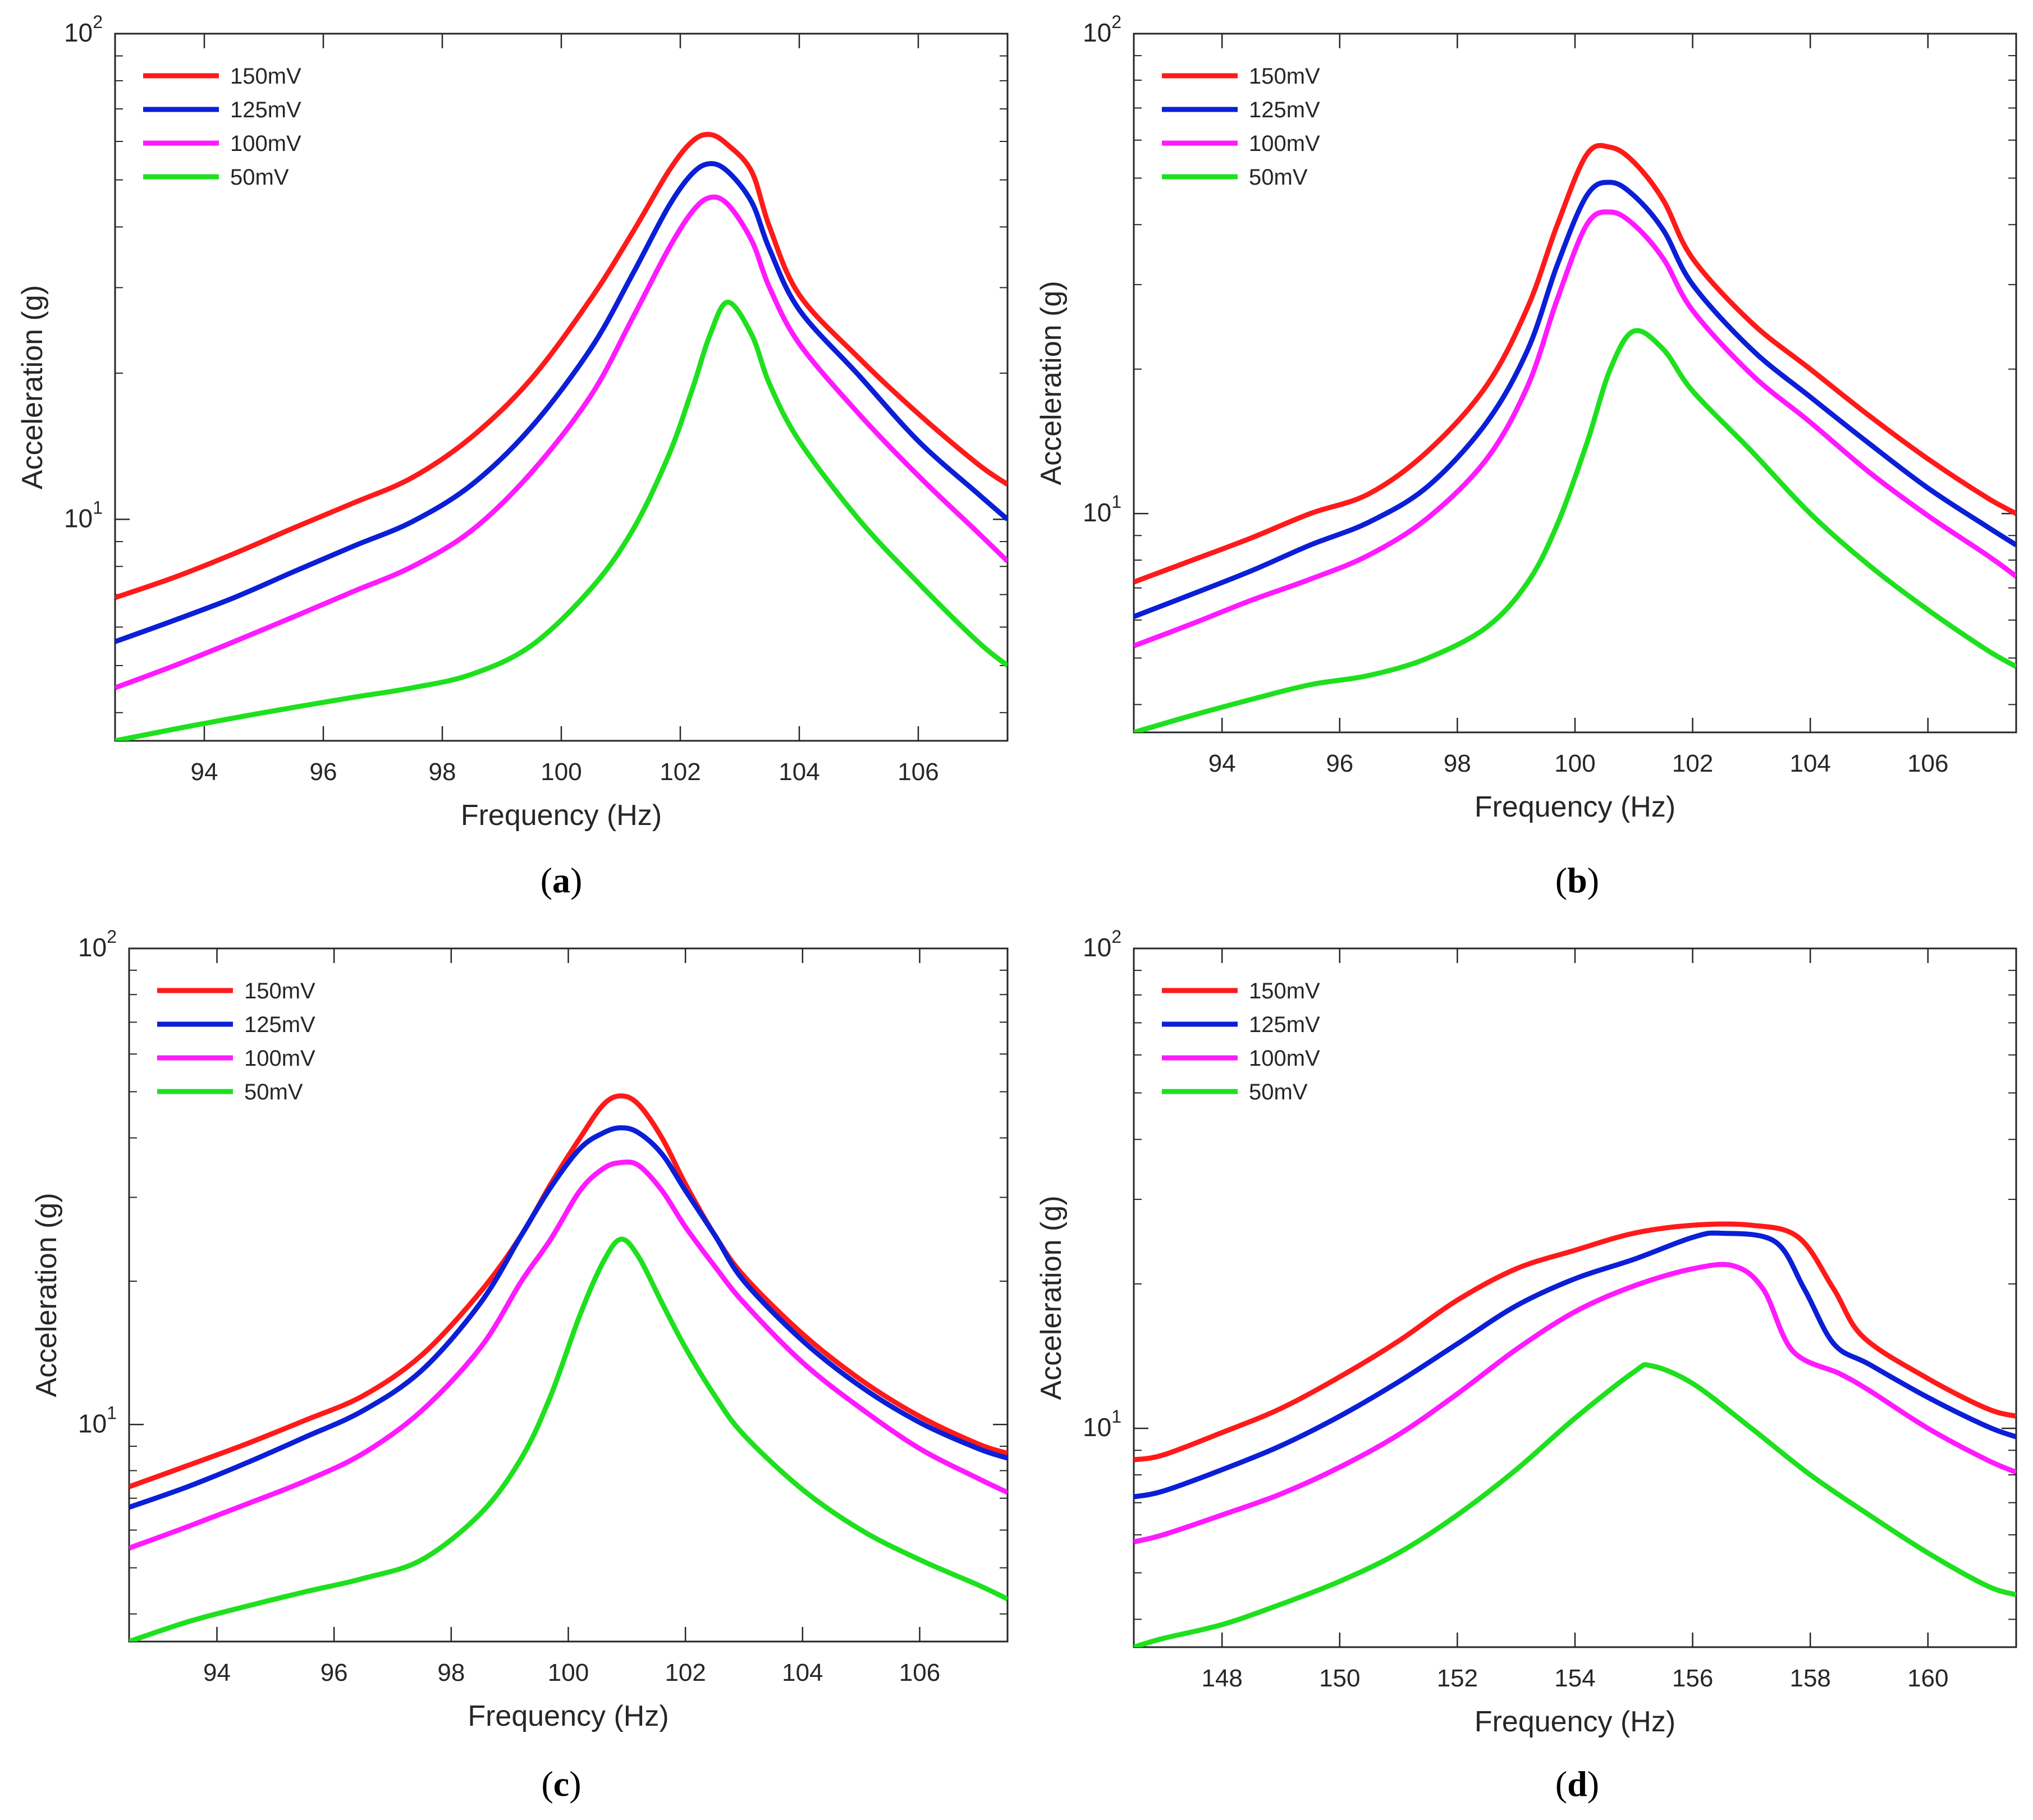 The height and width of the screenshot is (1820, 2033). I want to click on x-tick-label: 160, so click(1927, 1679).